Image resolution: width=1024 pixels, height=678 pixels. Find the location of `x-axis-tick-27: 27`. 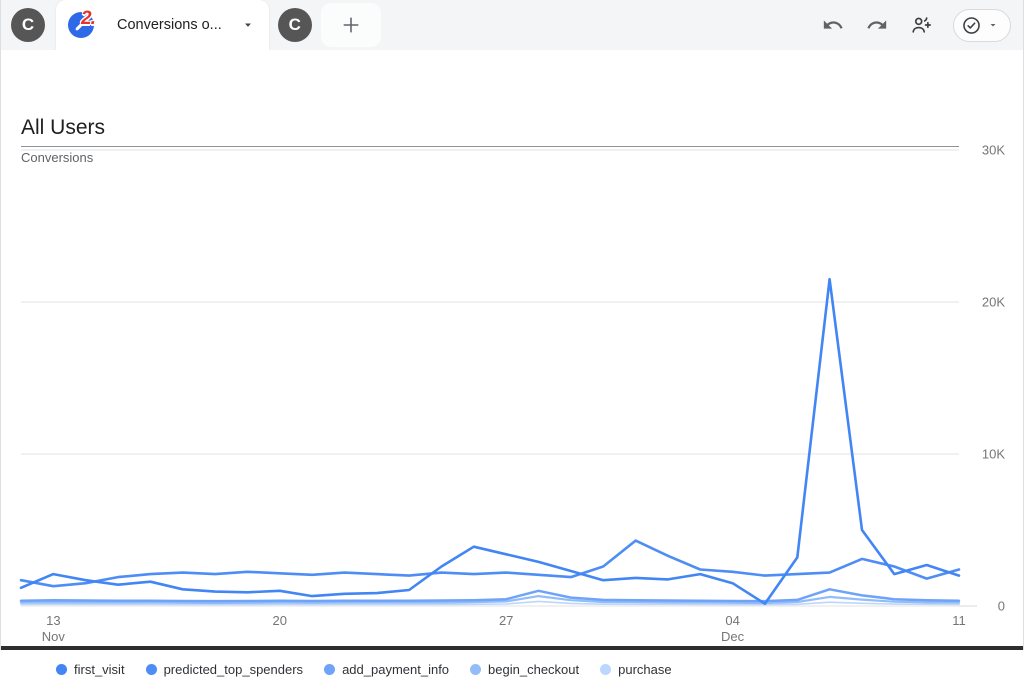

x-axis-tick-27: 27 is located at coordinates (506, 620).